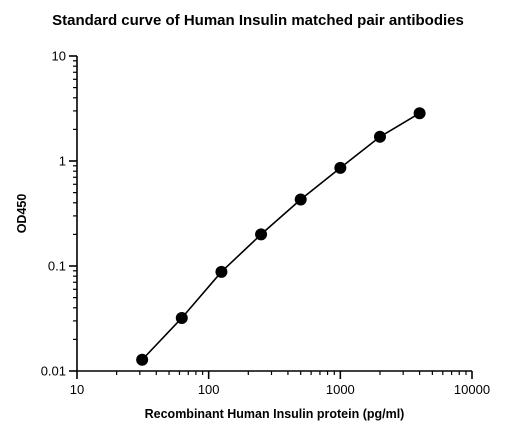  What do you see at coordinates (77, 389) in the screenshot?
I see `x-tick-label: 10` at bounding box center [77, 389].